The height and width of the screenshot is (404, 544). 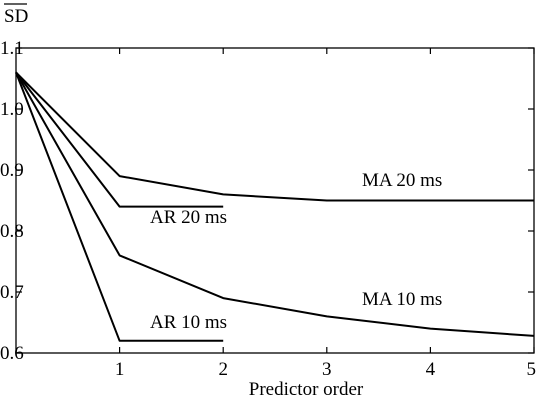 I want to click on y-tick-label: 1.0, so click(x=12, y=109).